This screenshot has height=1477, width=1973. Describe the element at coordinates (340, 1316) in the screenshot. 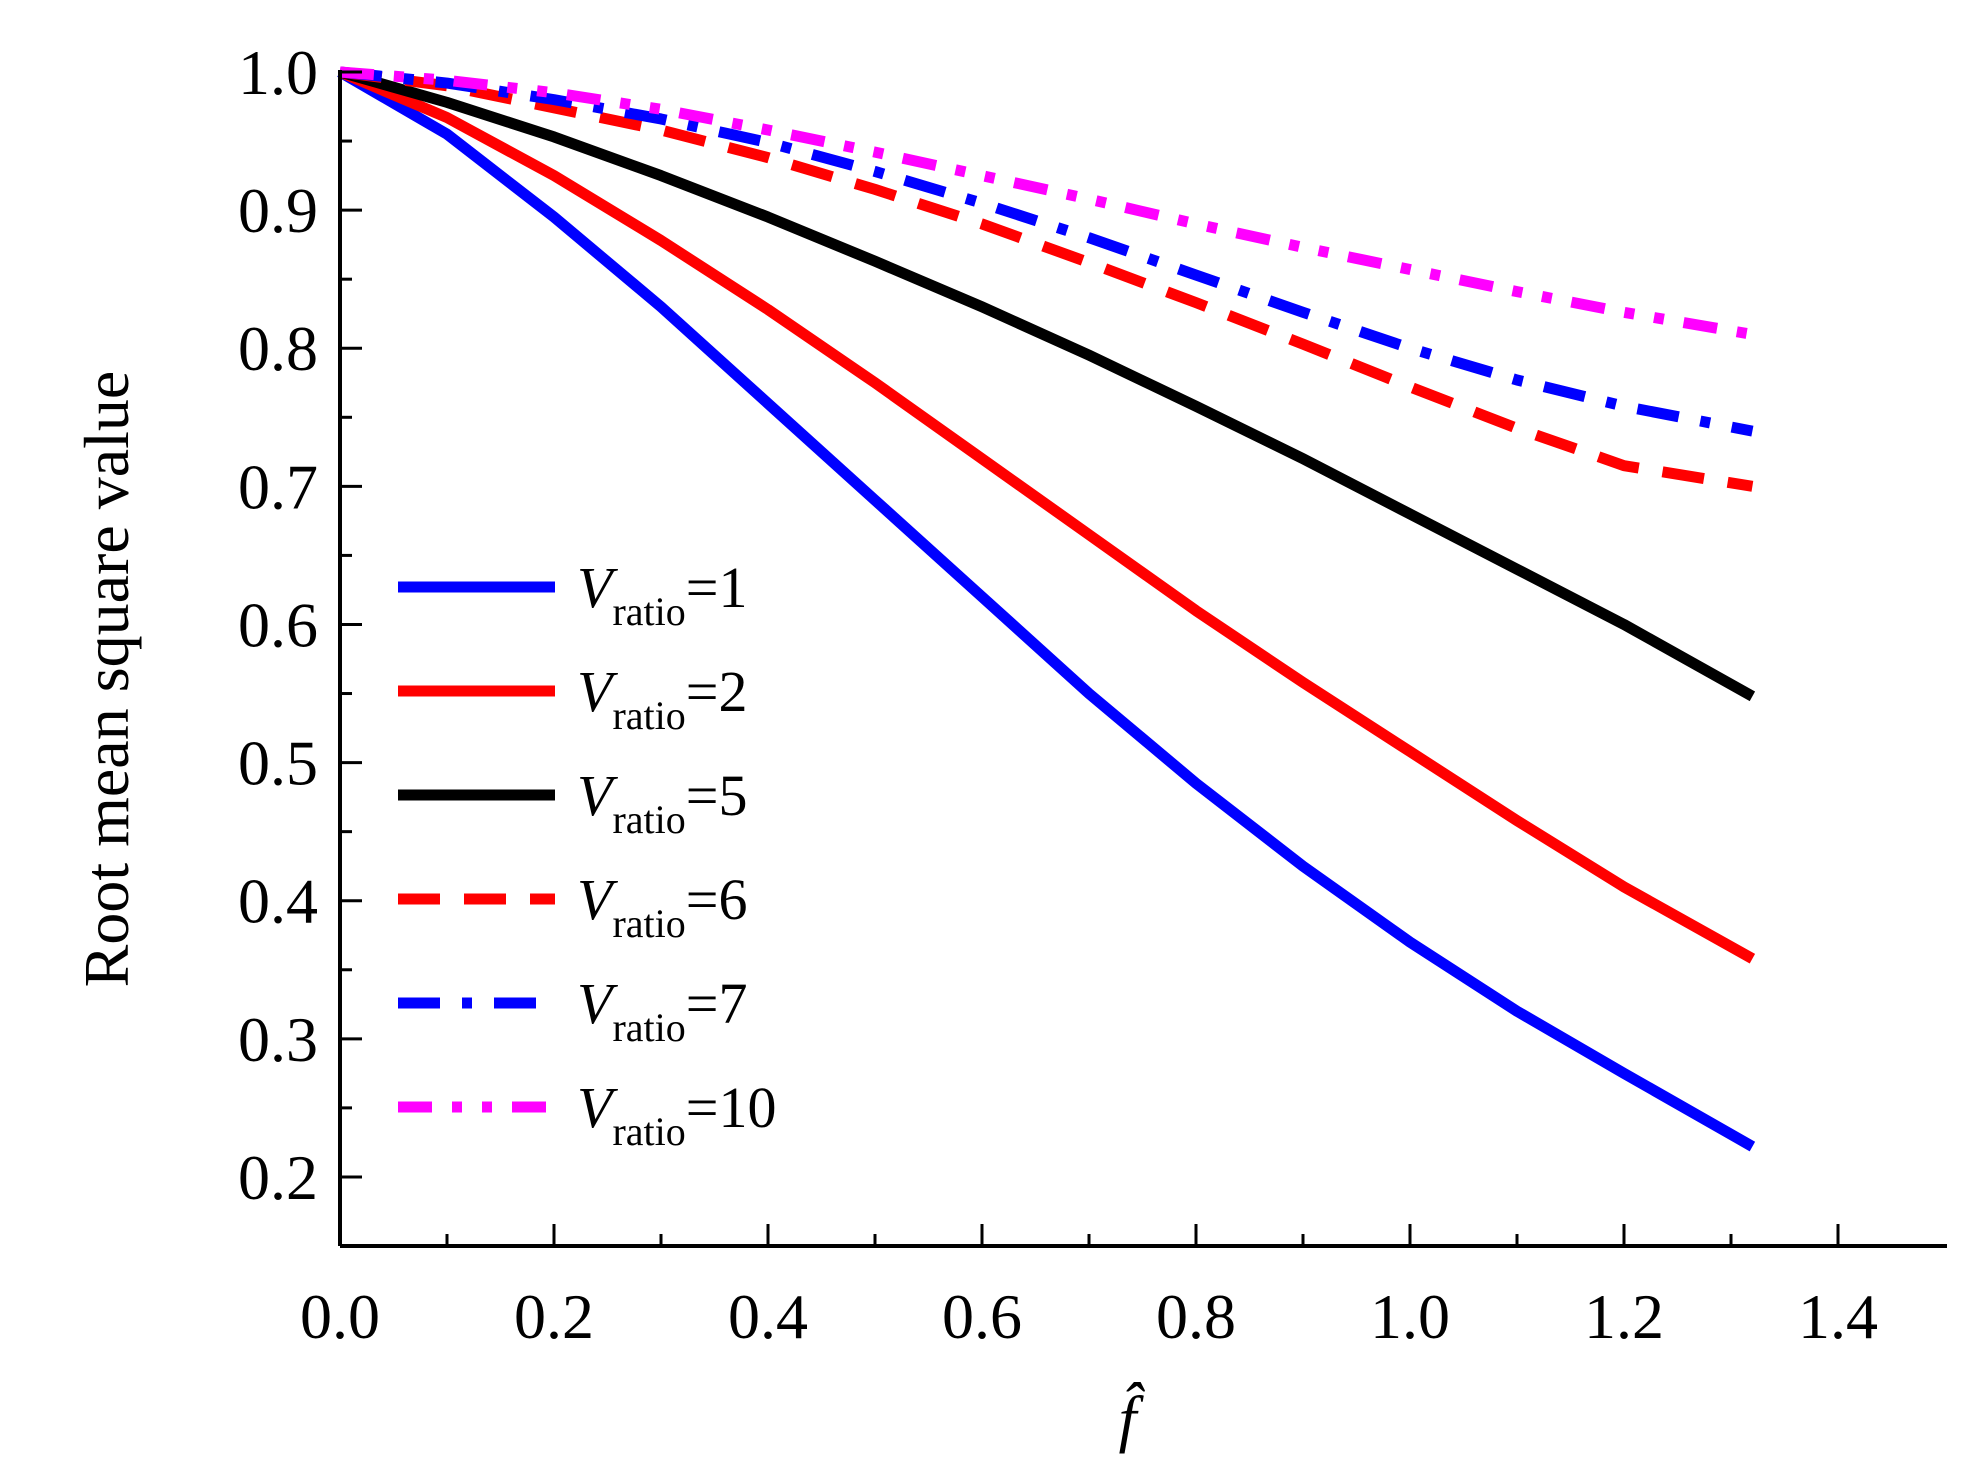

I see `x-tick-label: 0.0` at that location.